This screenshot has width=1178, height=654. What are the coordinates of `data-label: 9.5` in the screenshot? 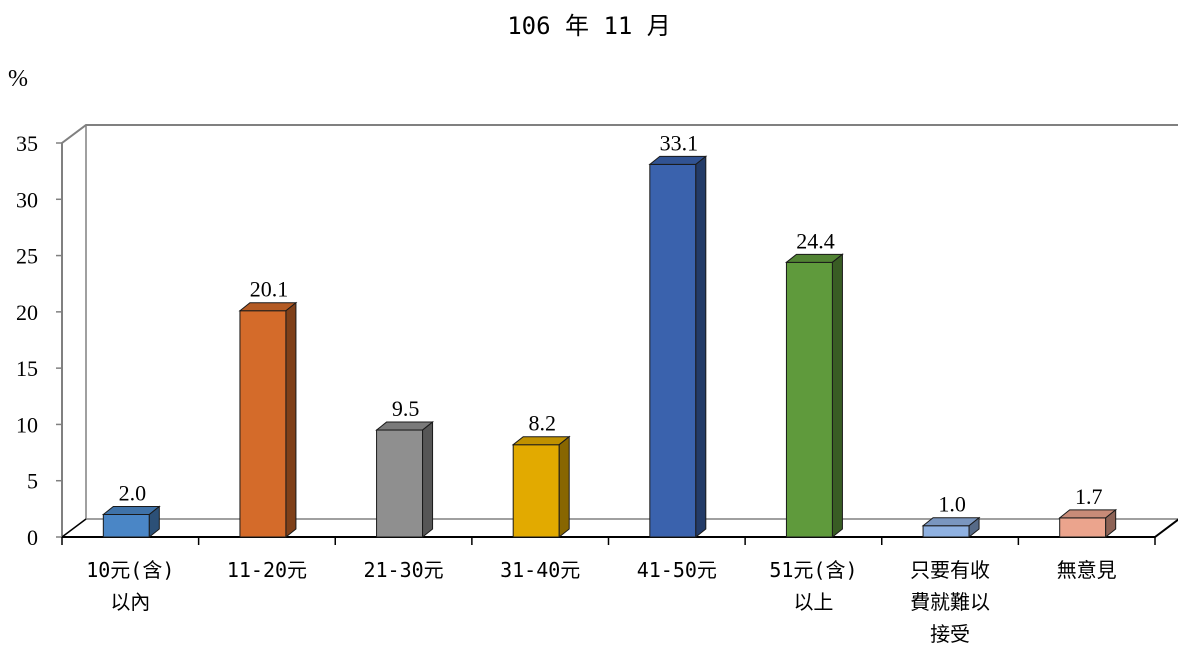 It's located at (406, 408).